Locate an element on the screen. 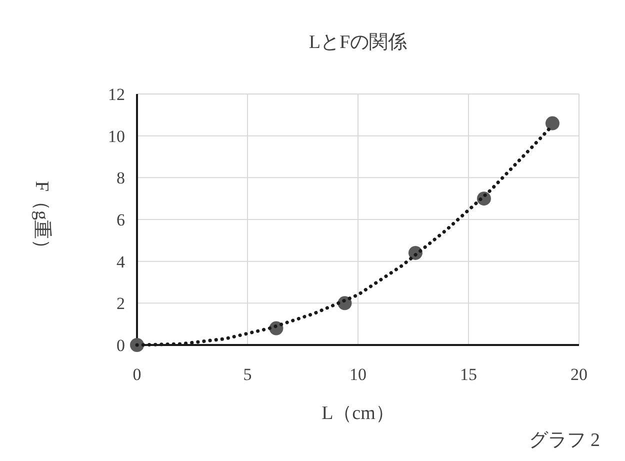 The image size is (625, 461). x-axis-title: L（cm） is located at coordinates (358, 413).